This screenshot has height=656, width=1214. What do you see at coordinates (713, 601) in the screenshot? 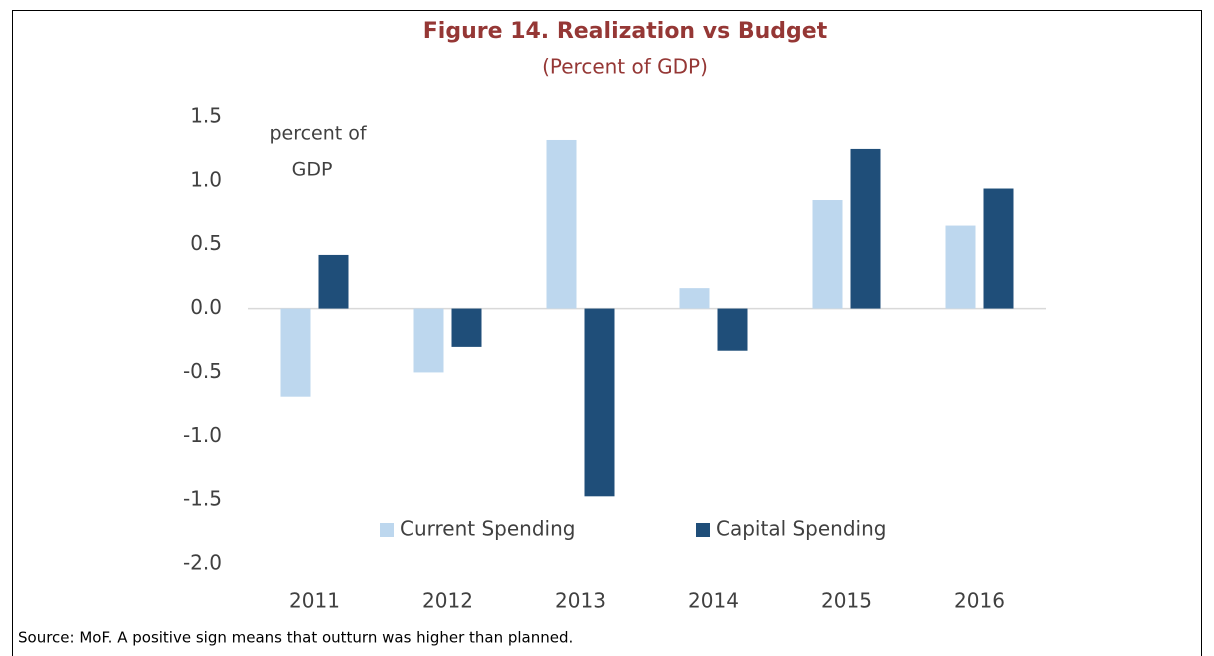
I see `x-tick-label: 2014` at bounding box center [713, 601].